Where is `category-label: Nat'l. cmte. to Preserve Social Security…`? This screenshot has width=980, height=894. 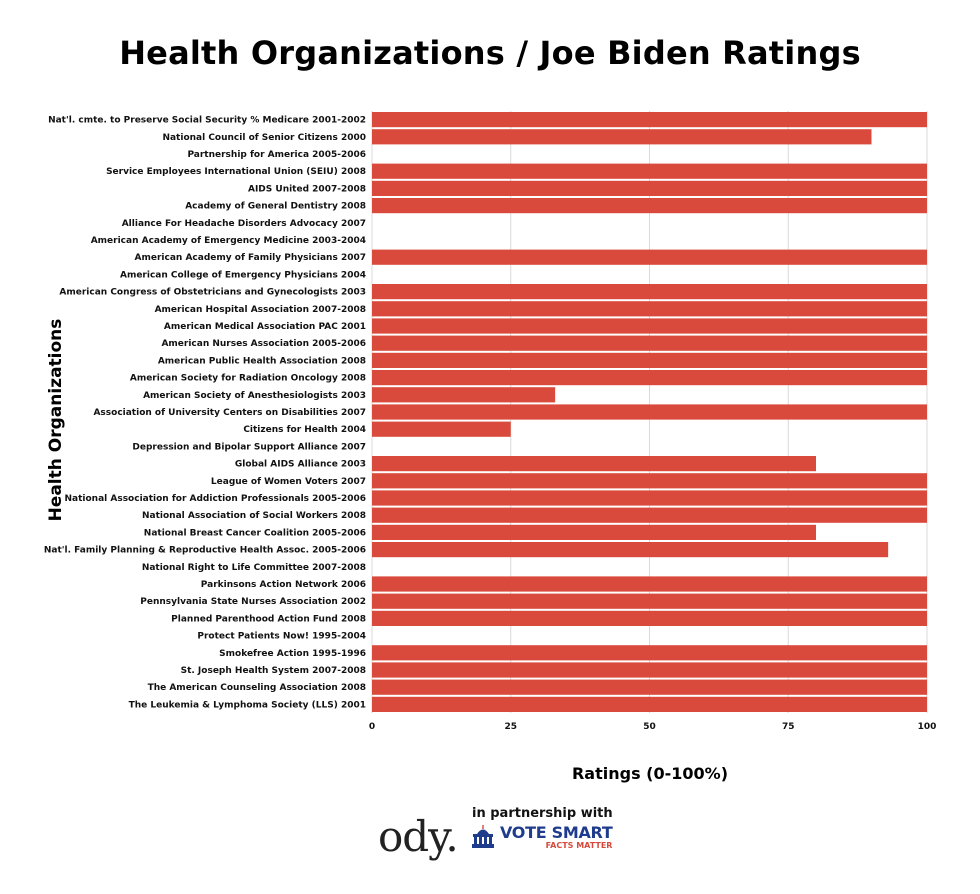
category-label: Nat'l. cmte. to Preserve Social Security… is located at coordinates (207, 121).